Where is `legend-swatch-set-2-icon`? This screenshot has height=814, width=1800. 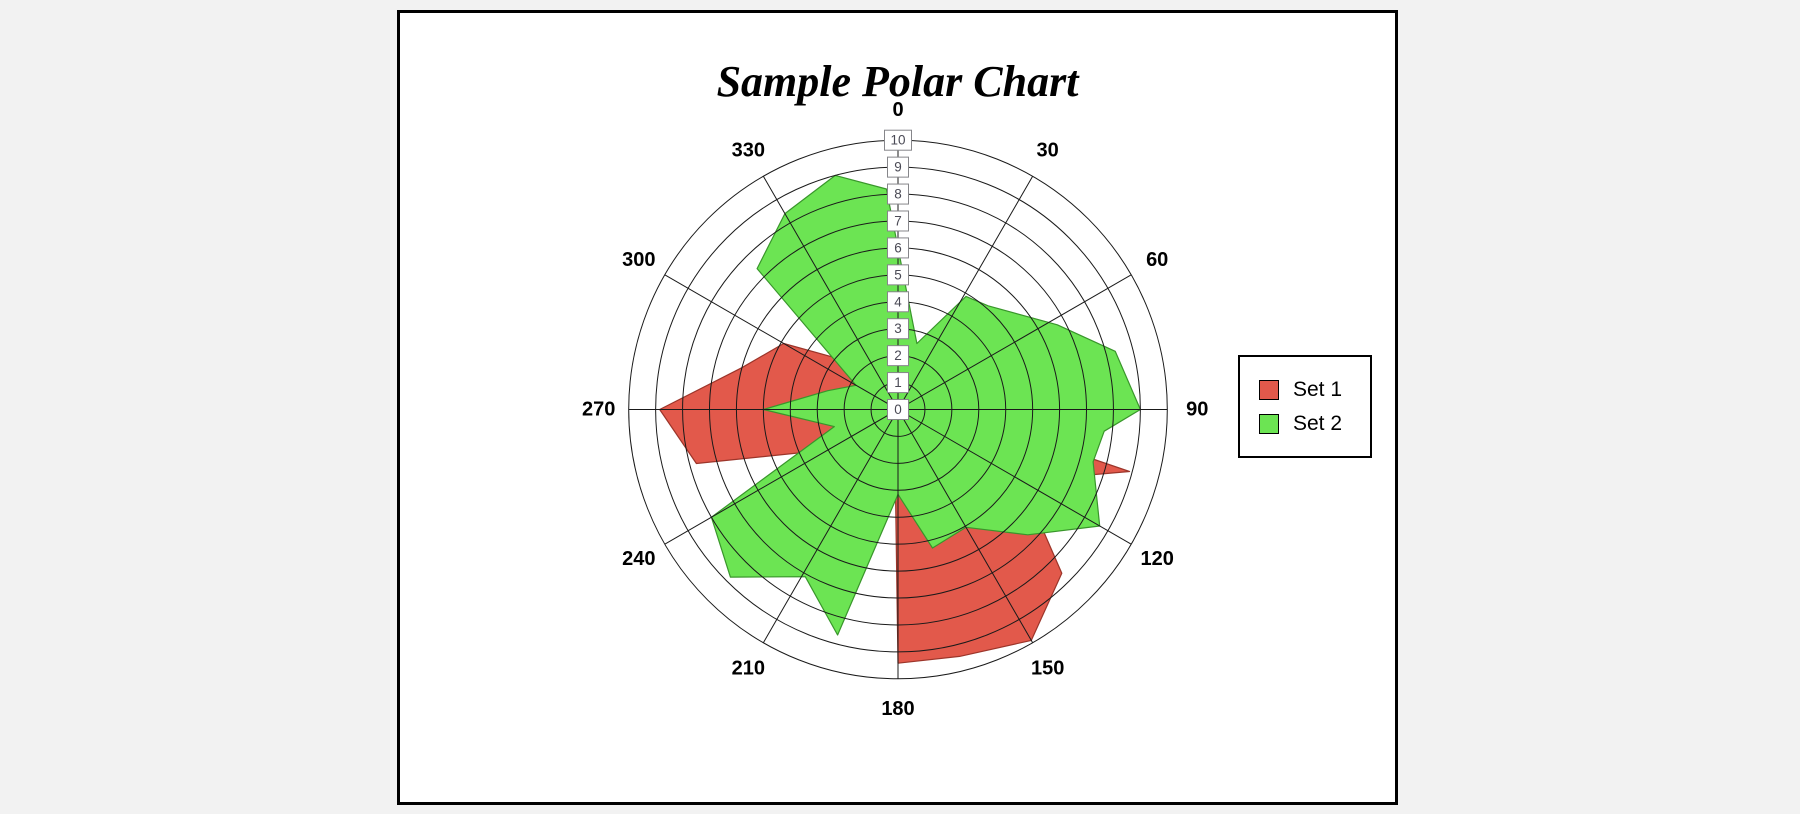
legend-swatch-set-2-icon is located at coordinates (1269, 423).